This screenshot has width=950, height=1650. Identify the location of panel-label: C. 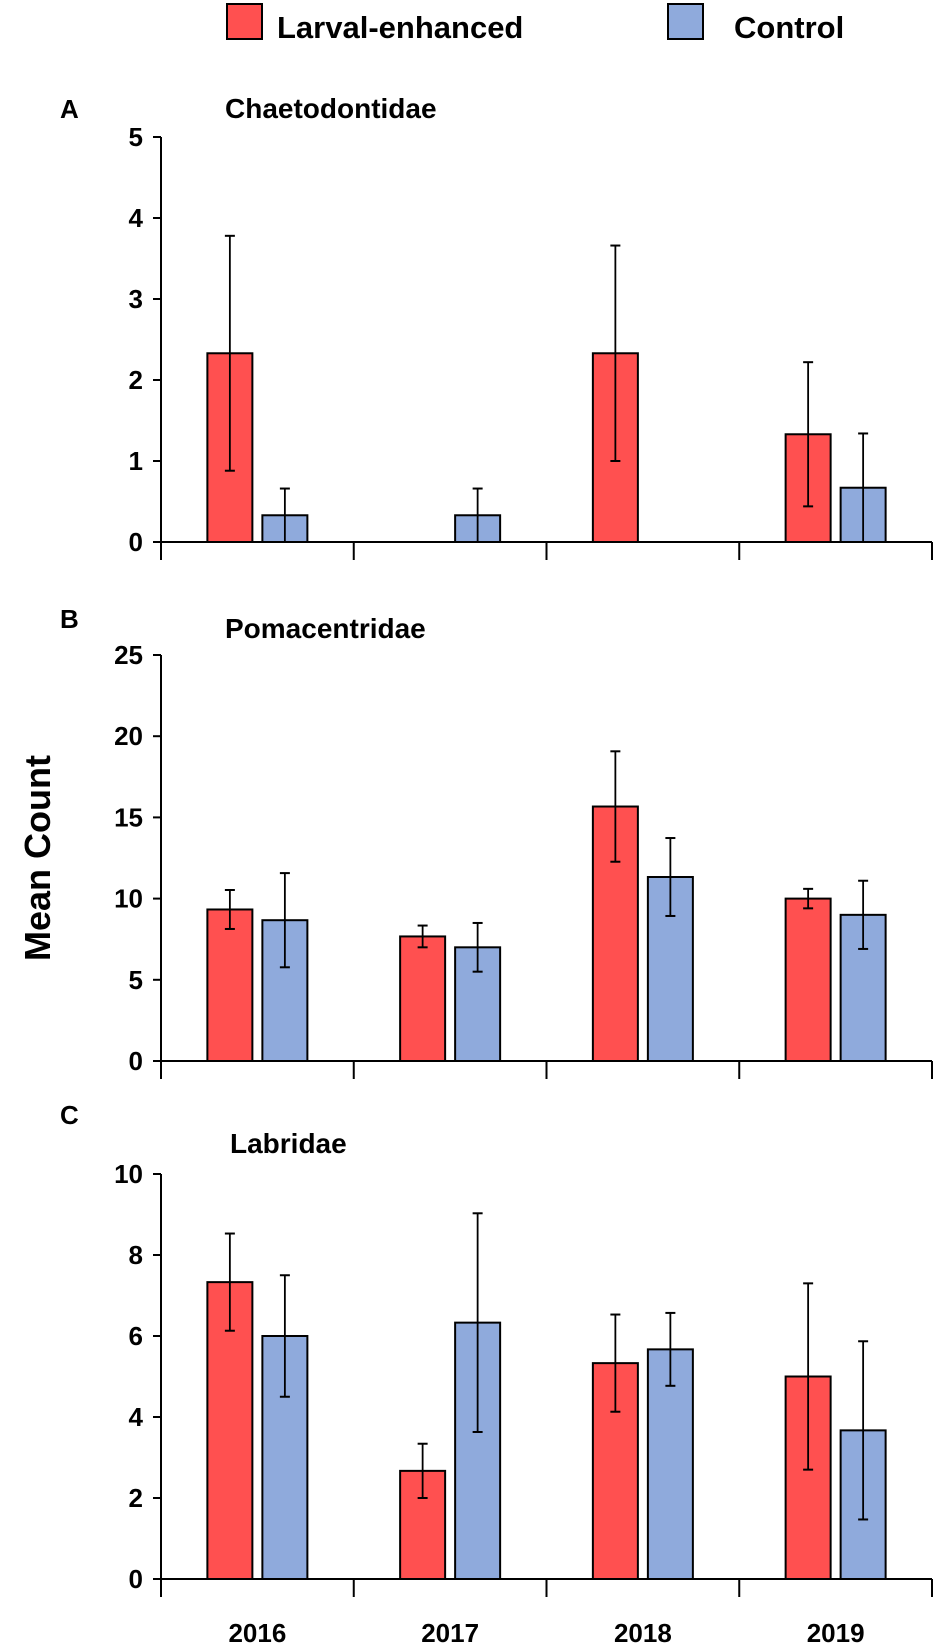
(69, 1115).